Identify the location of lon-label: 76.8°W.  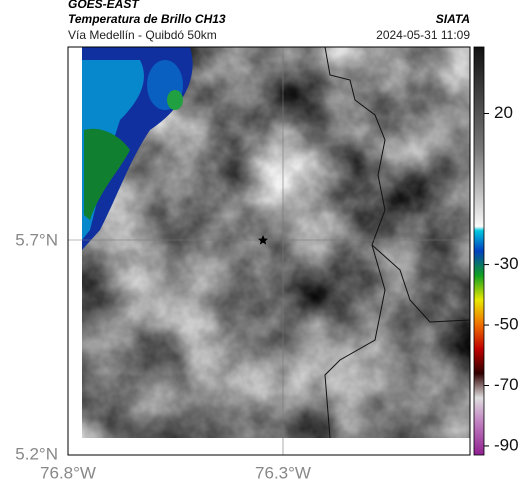
(68, 472).